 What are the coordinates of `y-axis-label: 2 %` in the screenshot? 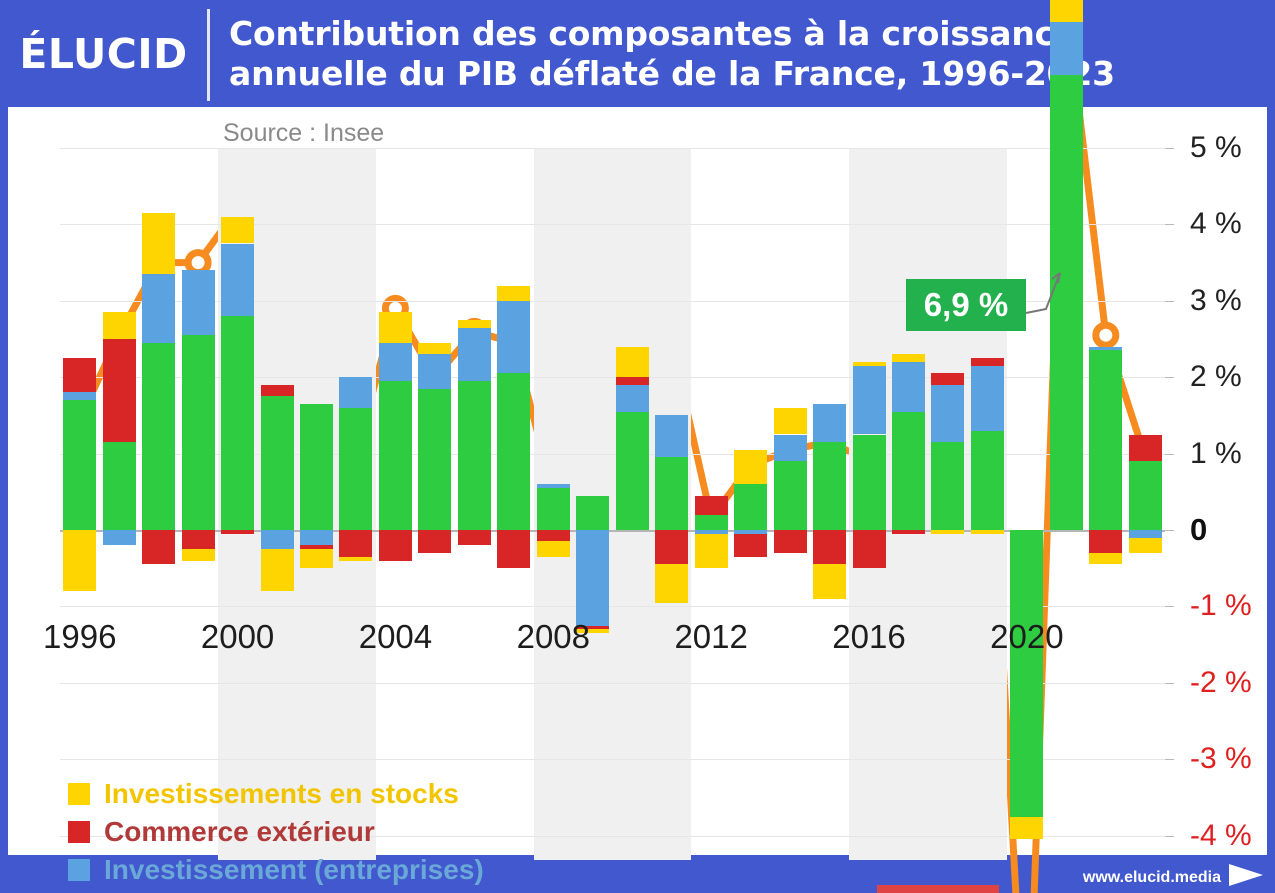 It's located at (1216, 377).